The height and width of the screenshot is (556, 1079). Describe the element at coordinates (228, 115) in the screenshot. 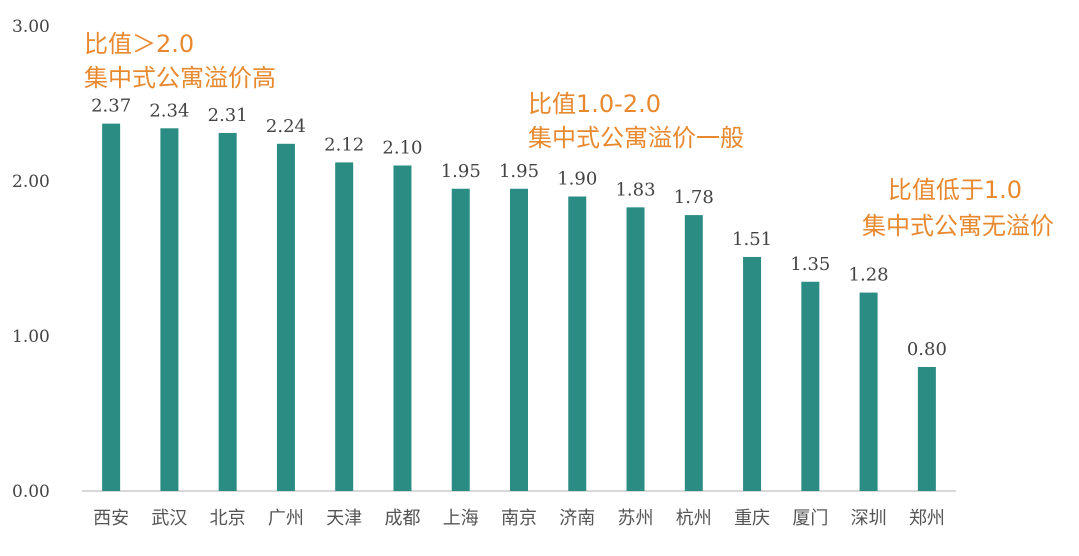

I see `bar-value-label: 2.31` at that location.